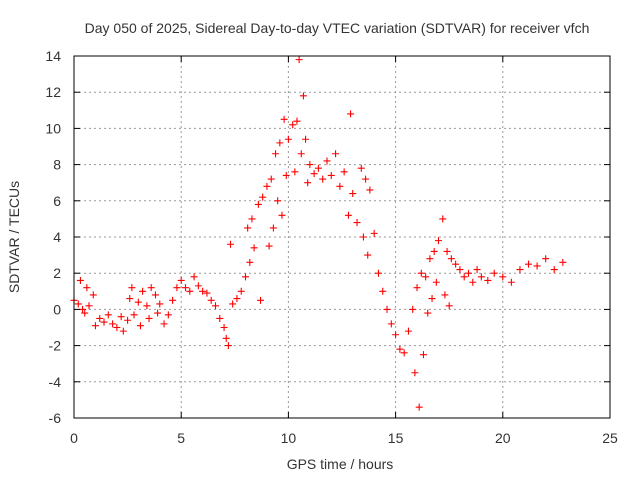  Describe the element at coordinates (53, 128) in the screenshot. I see `y-tick-label: 10` at that location.